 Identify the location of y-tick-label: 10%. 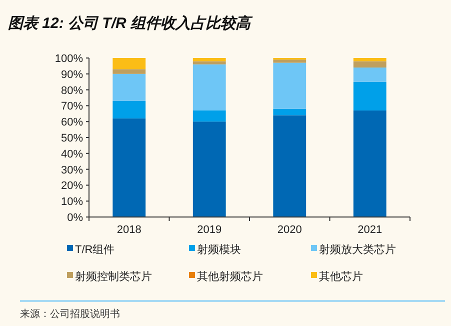
(72, 202).